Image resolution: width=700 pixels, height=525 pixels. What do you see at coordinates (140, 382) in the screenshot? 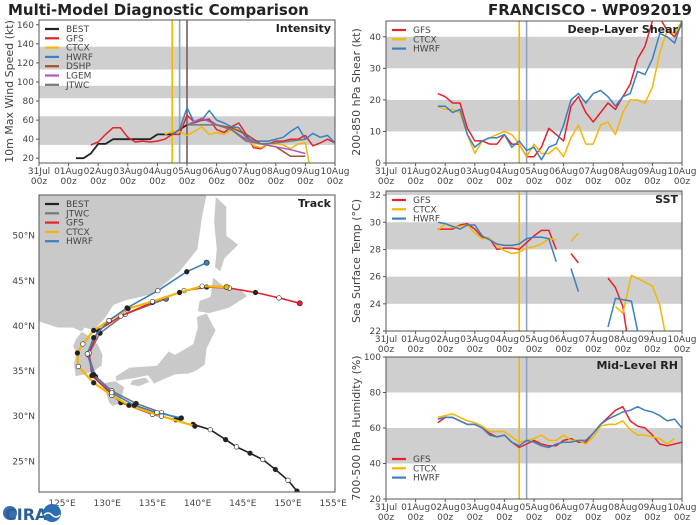
I see `shikoku` at bounding box center [140, 382].